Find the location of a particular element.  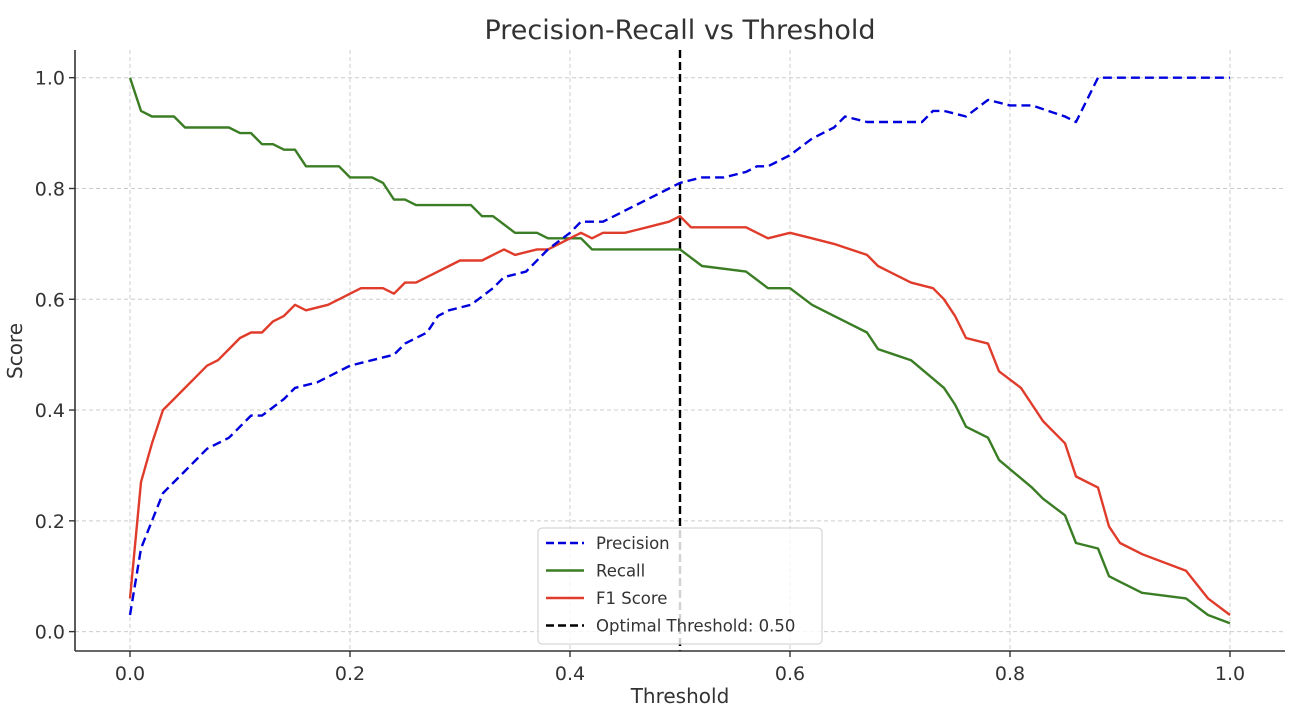

y-tick-label: 0.4 is located at coordinates (50, 411).